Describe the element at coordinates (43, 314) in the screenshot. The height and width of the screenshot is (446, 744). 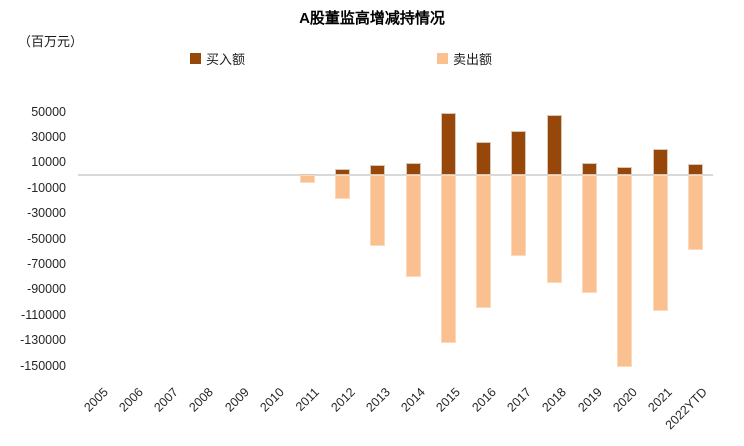
I see `y-tick-label: -110000` at that location.